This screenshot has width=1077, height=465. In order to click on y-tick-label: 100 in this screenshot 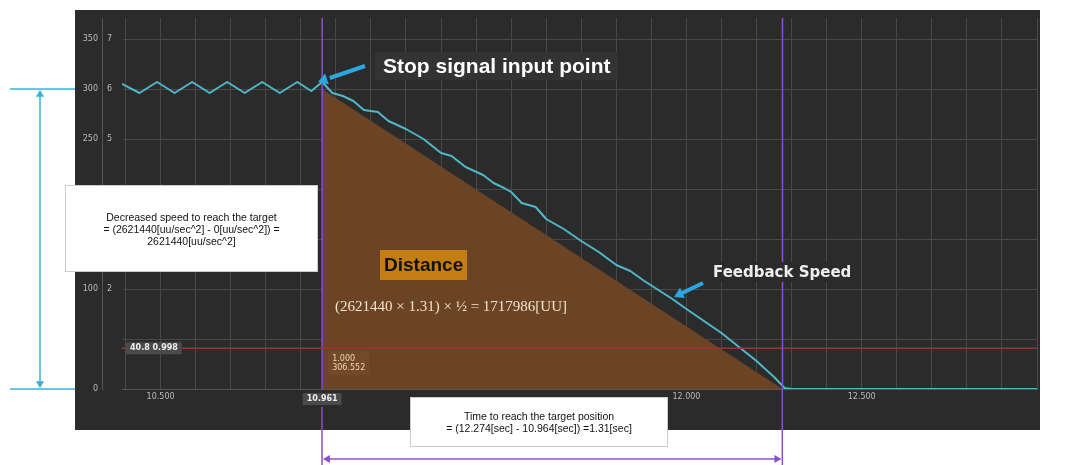, I will do `click(90, 289)`.